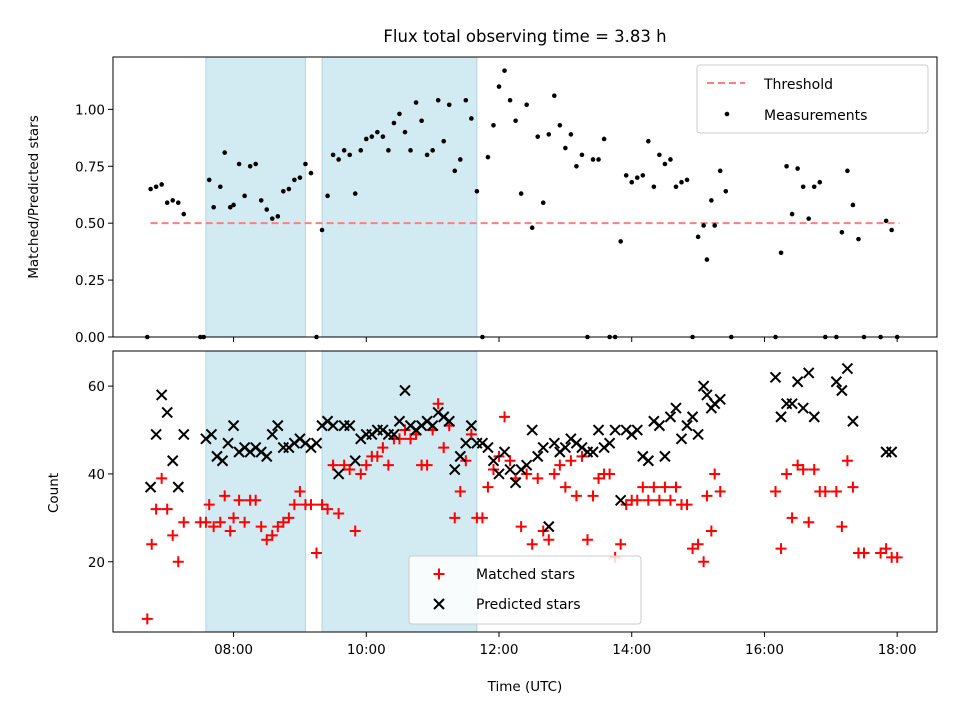 The width and height of the screenshot is (960, 720). Describe the element at coordinates (90, 338) in the screenshot. I see `y-tick-label: 0.00` at that location.